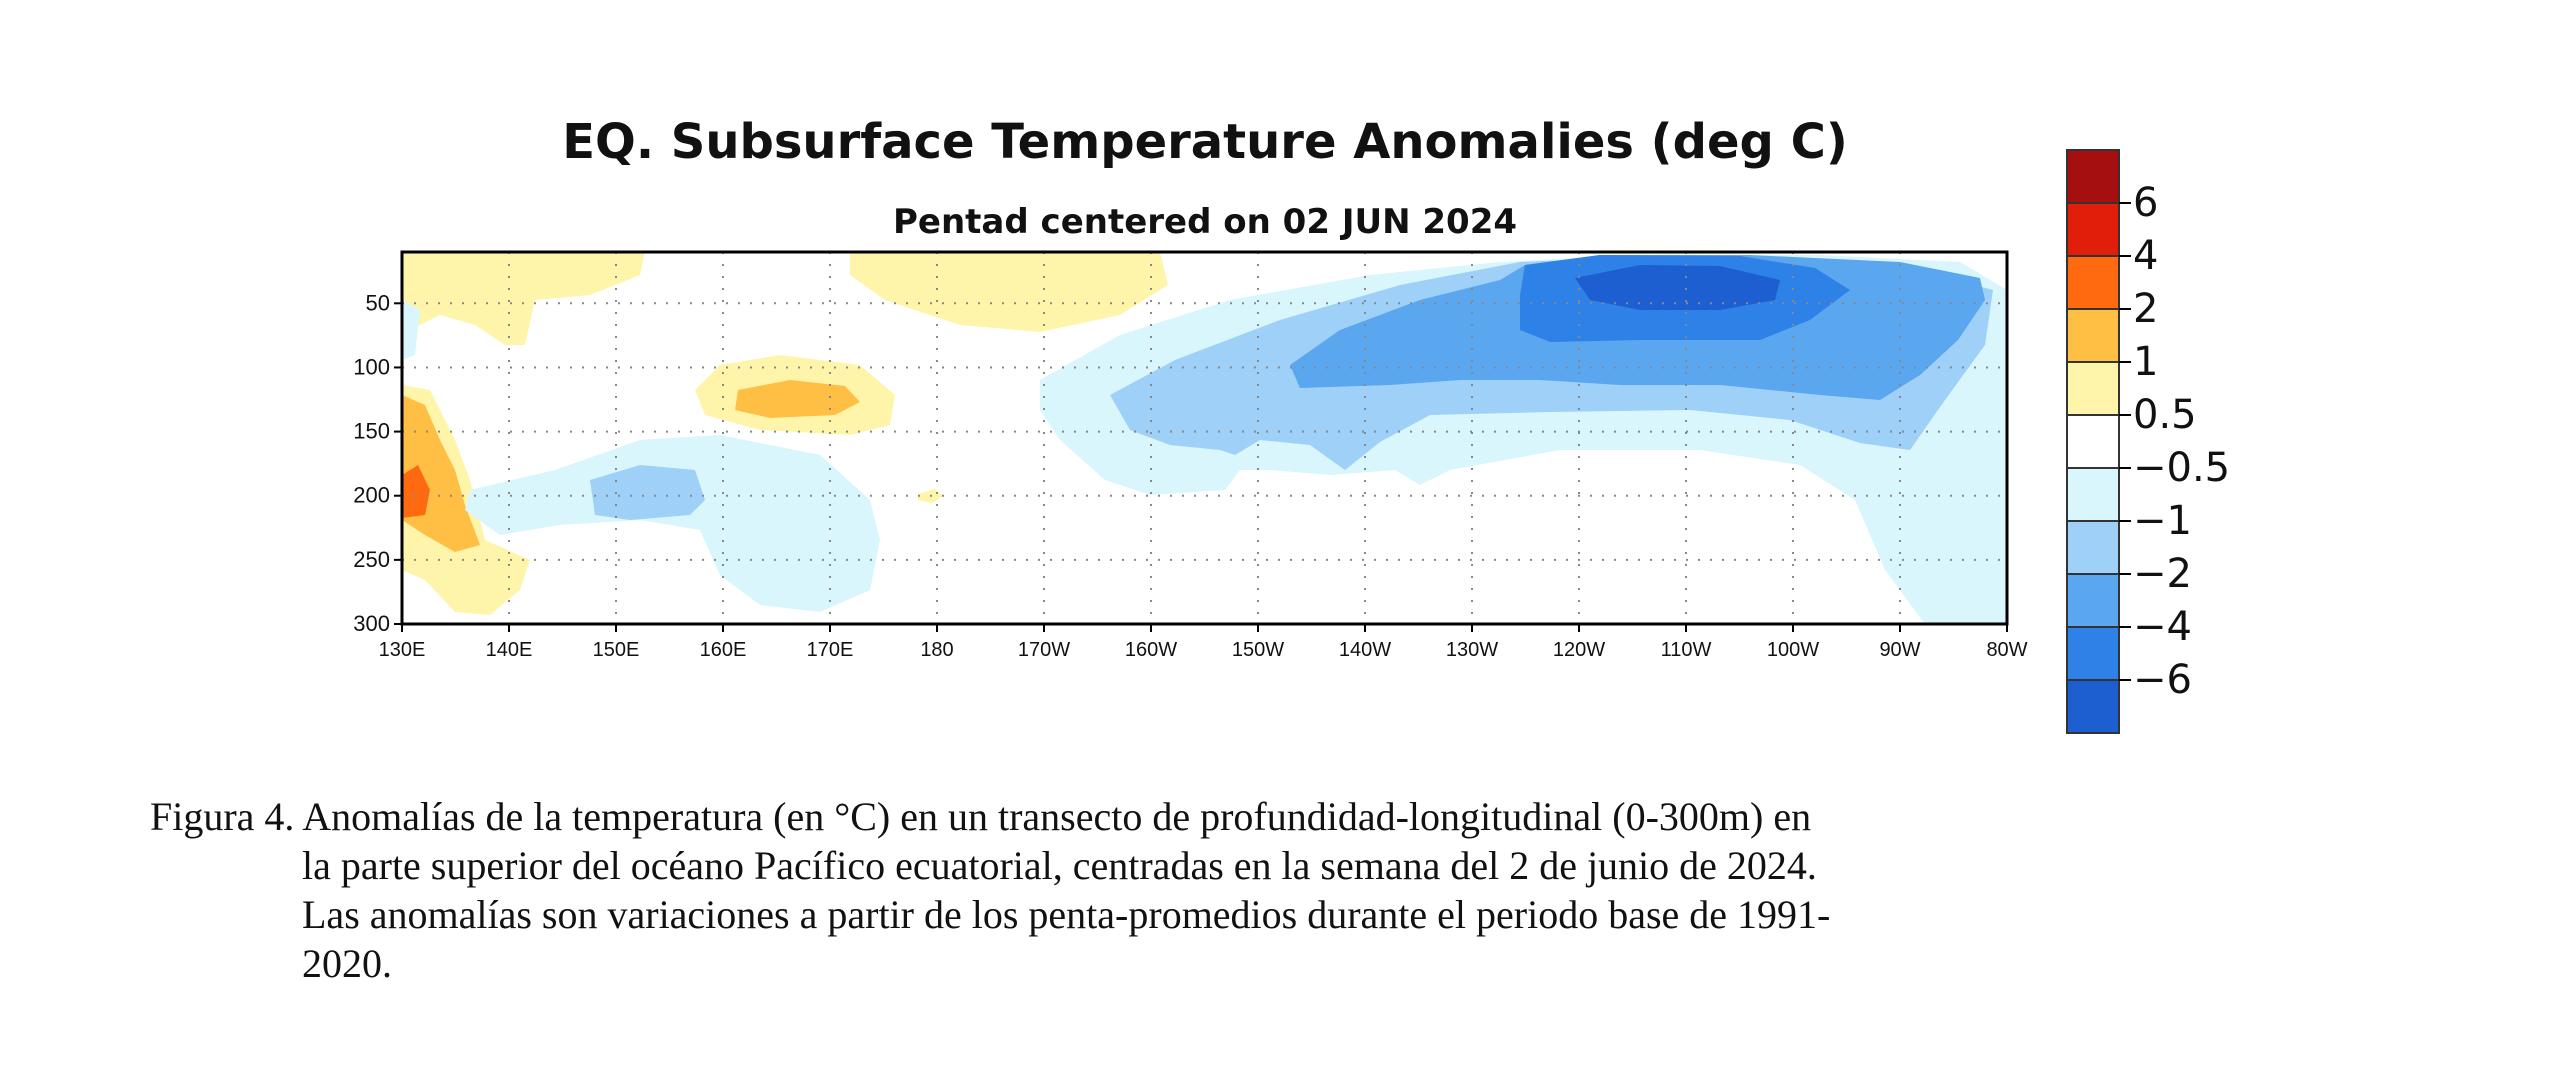  What do you see at coordinates (347, 963) in the screenshot?
I see `caption-line-4: 2020.` at bounding box center [347, 963].